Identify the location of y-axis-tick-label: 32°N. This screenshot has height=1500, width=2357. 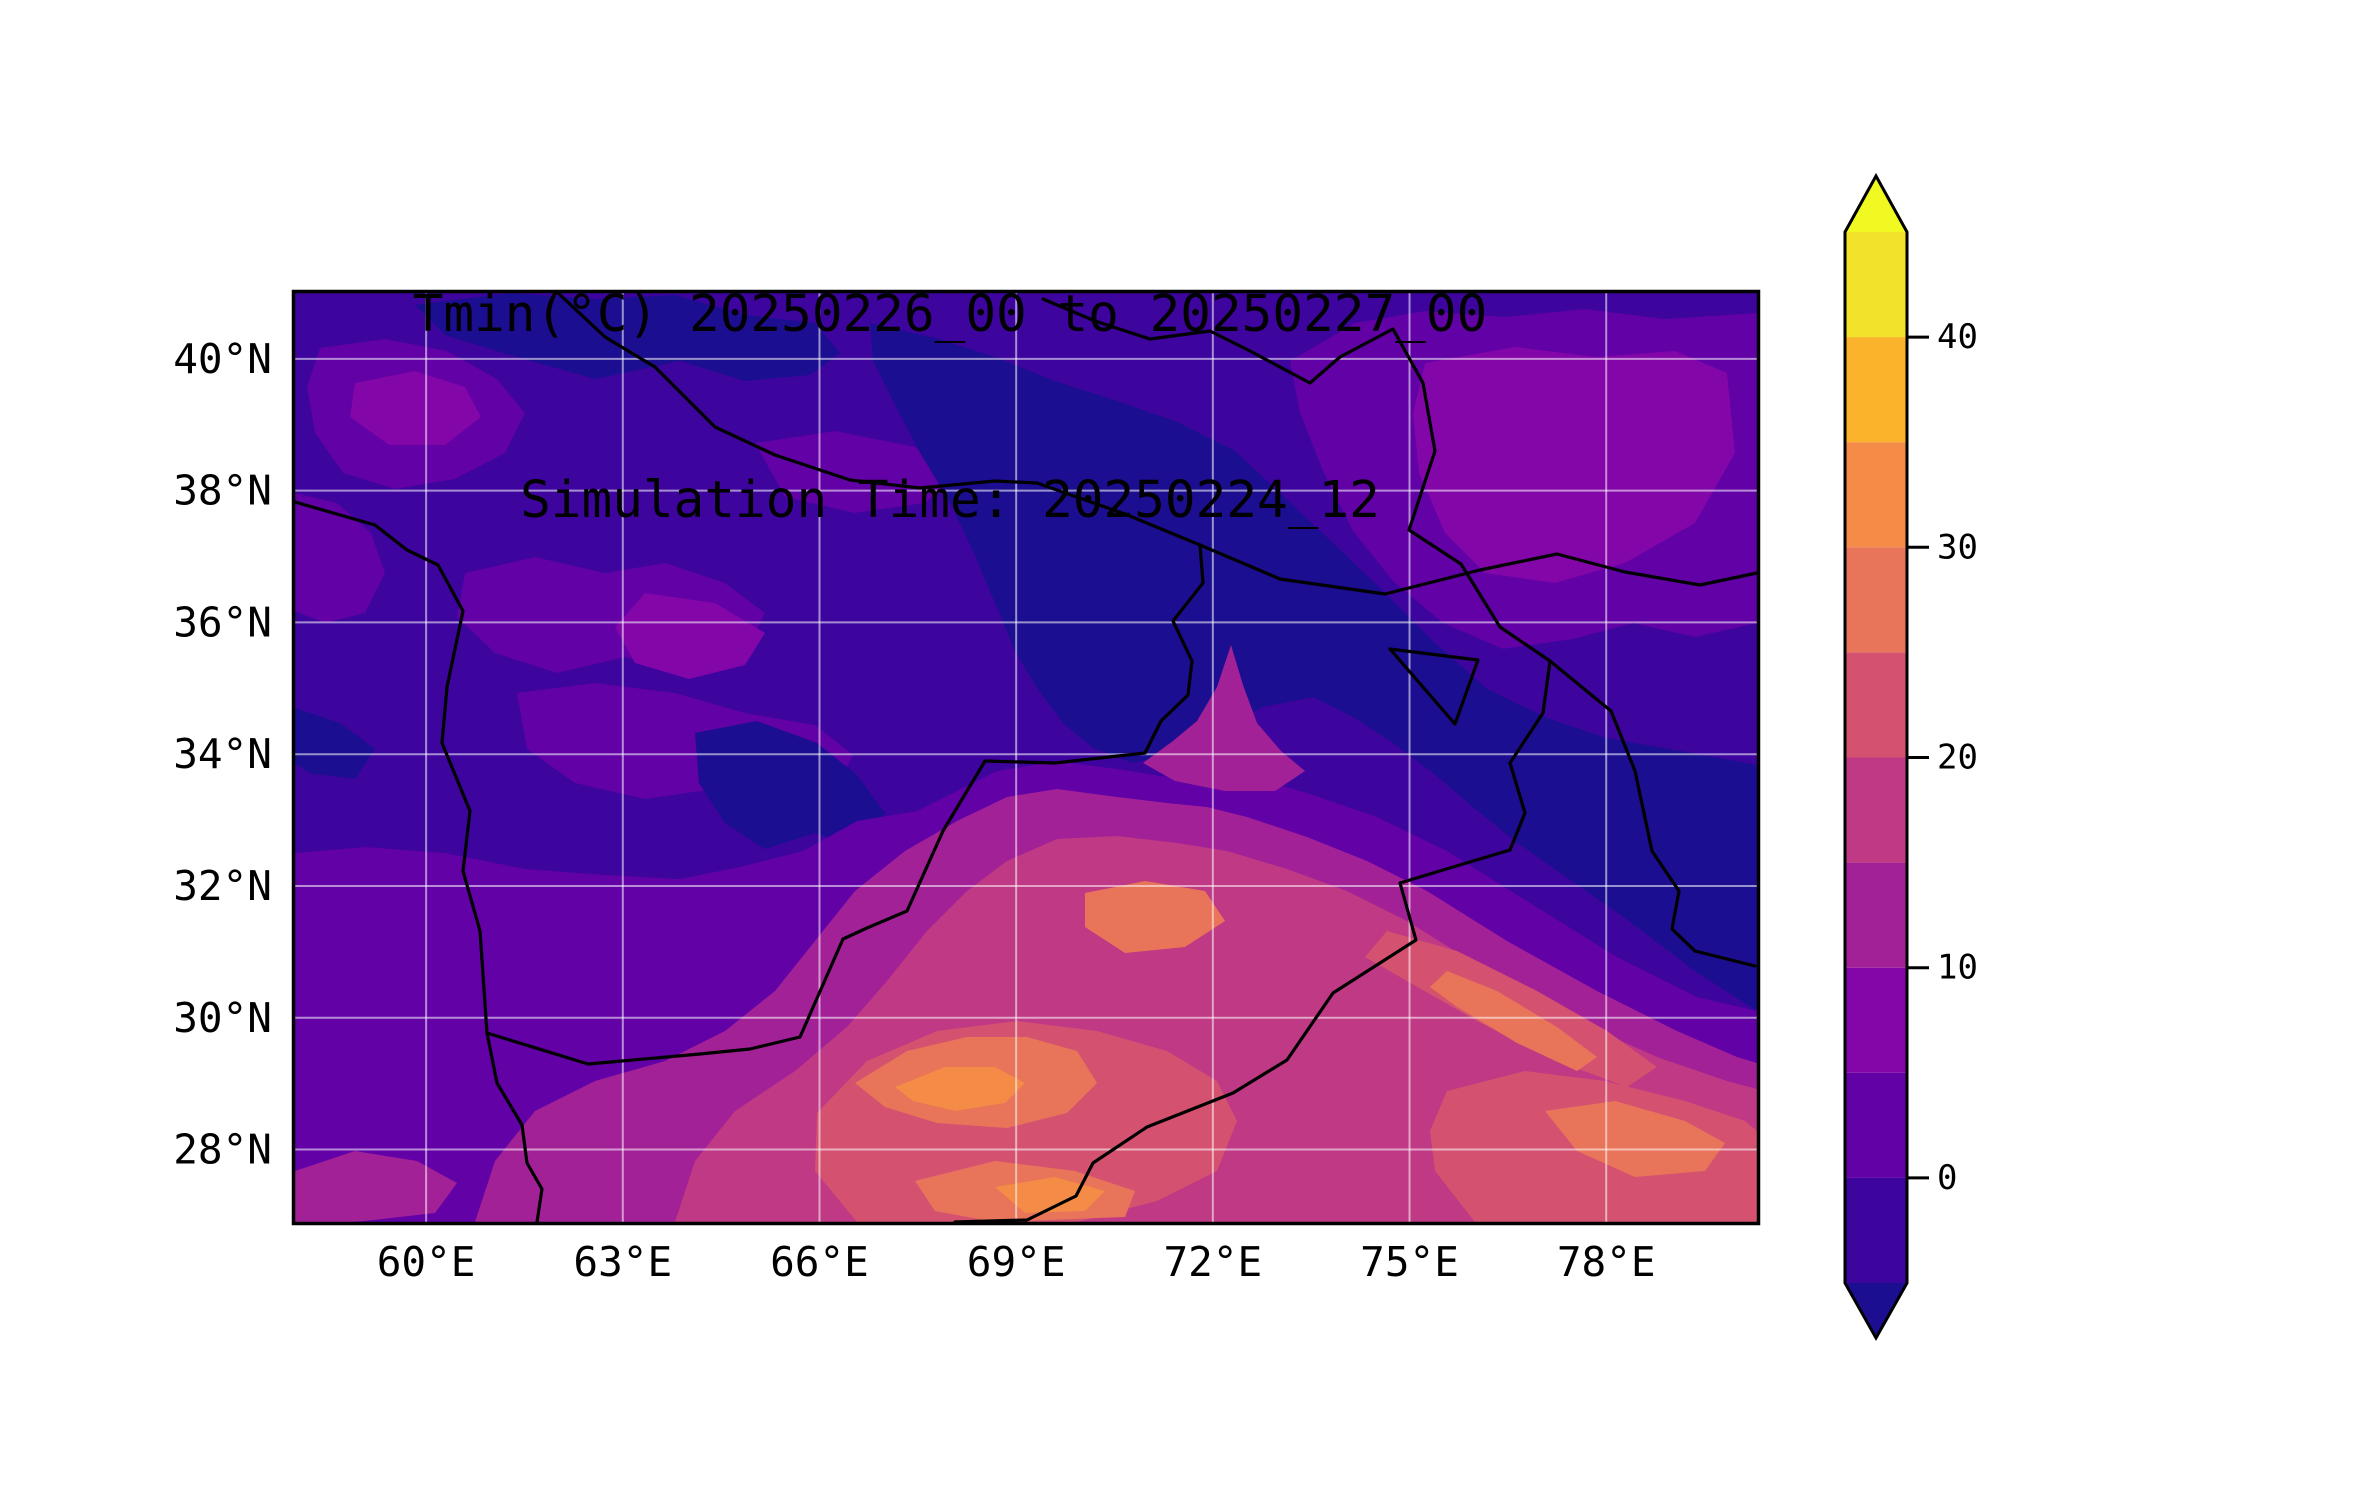
(222, 886).